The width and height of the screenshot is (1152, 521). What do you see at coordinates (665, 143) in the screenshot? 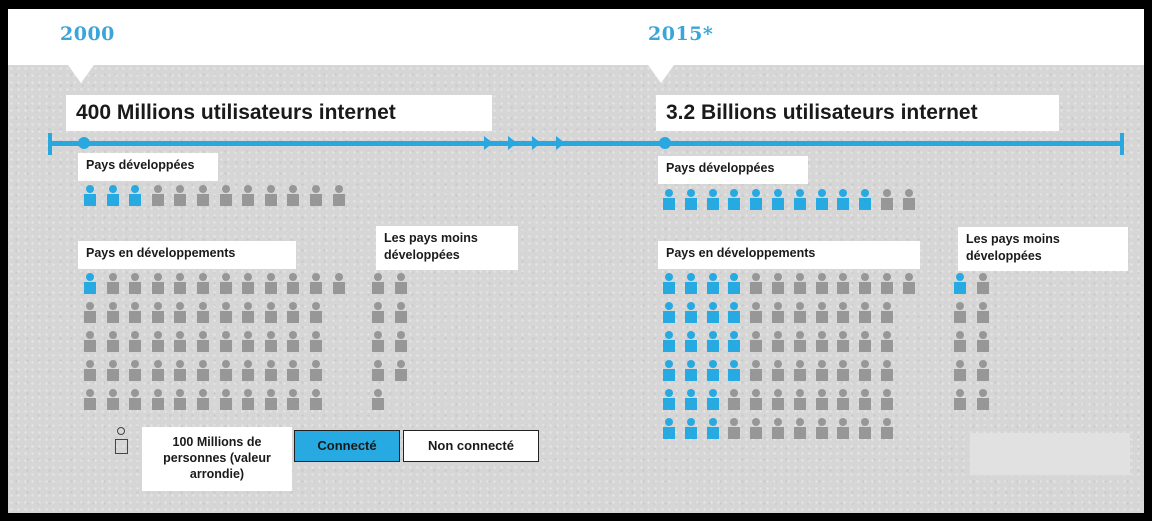
I see `timeline-dot-2015` at bounding box center [665, 143].